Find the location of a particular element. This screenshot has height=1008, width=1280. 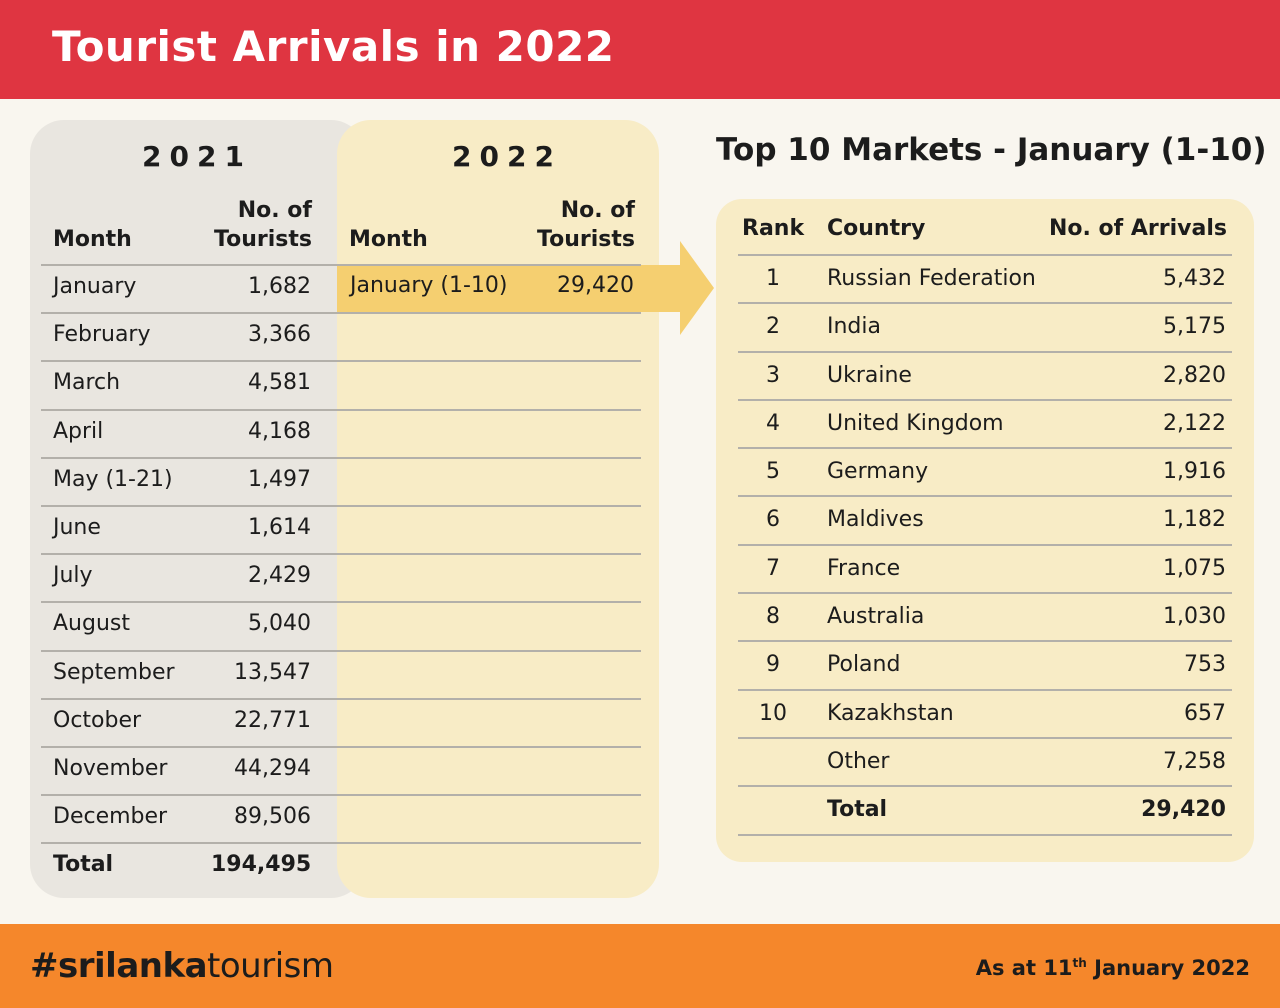

table-row: December 89,506 is located at coordinates (341, 818).